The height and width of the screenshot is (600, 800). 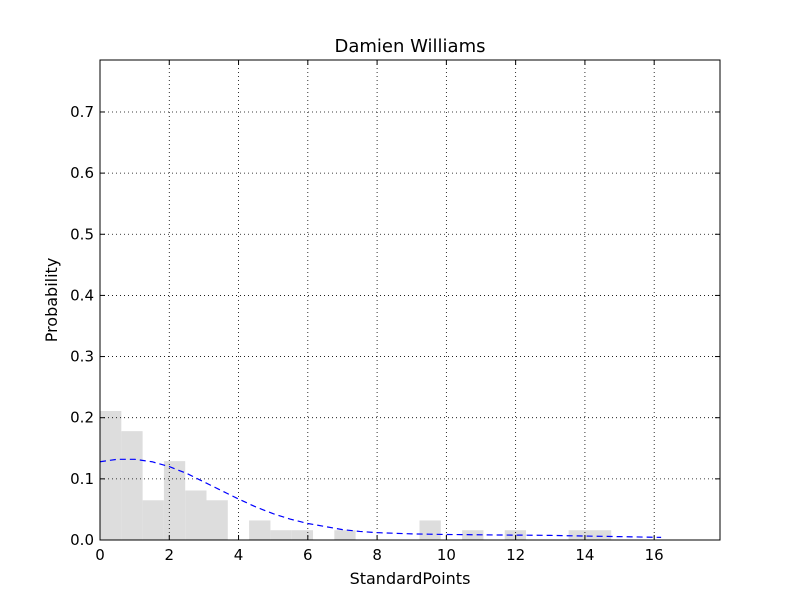 I want to click on y-tick-label-1: 0.1, so click(x=82, y=479).